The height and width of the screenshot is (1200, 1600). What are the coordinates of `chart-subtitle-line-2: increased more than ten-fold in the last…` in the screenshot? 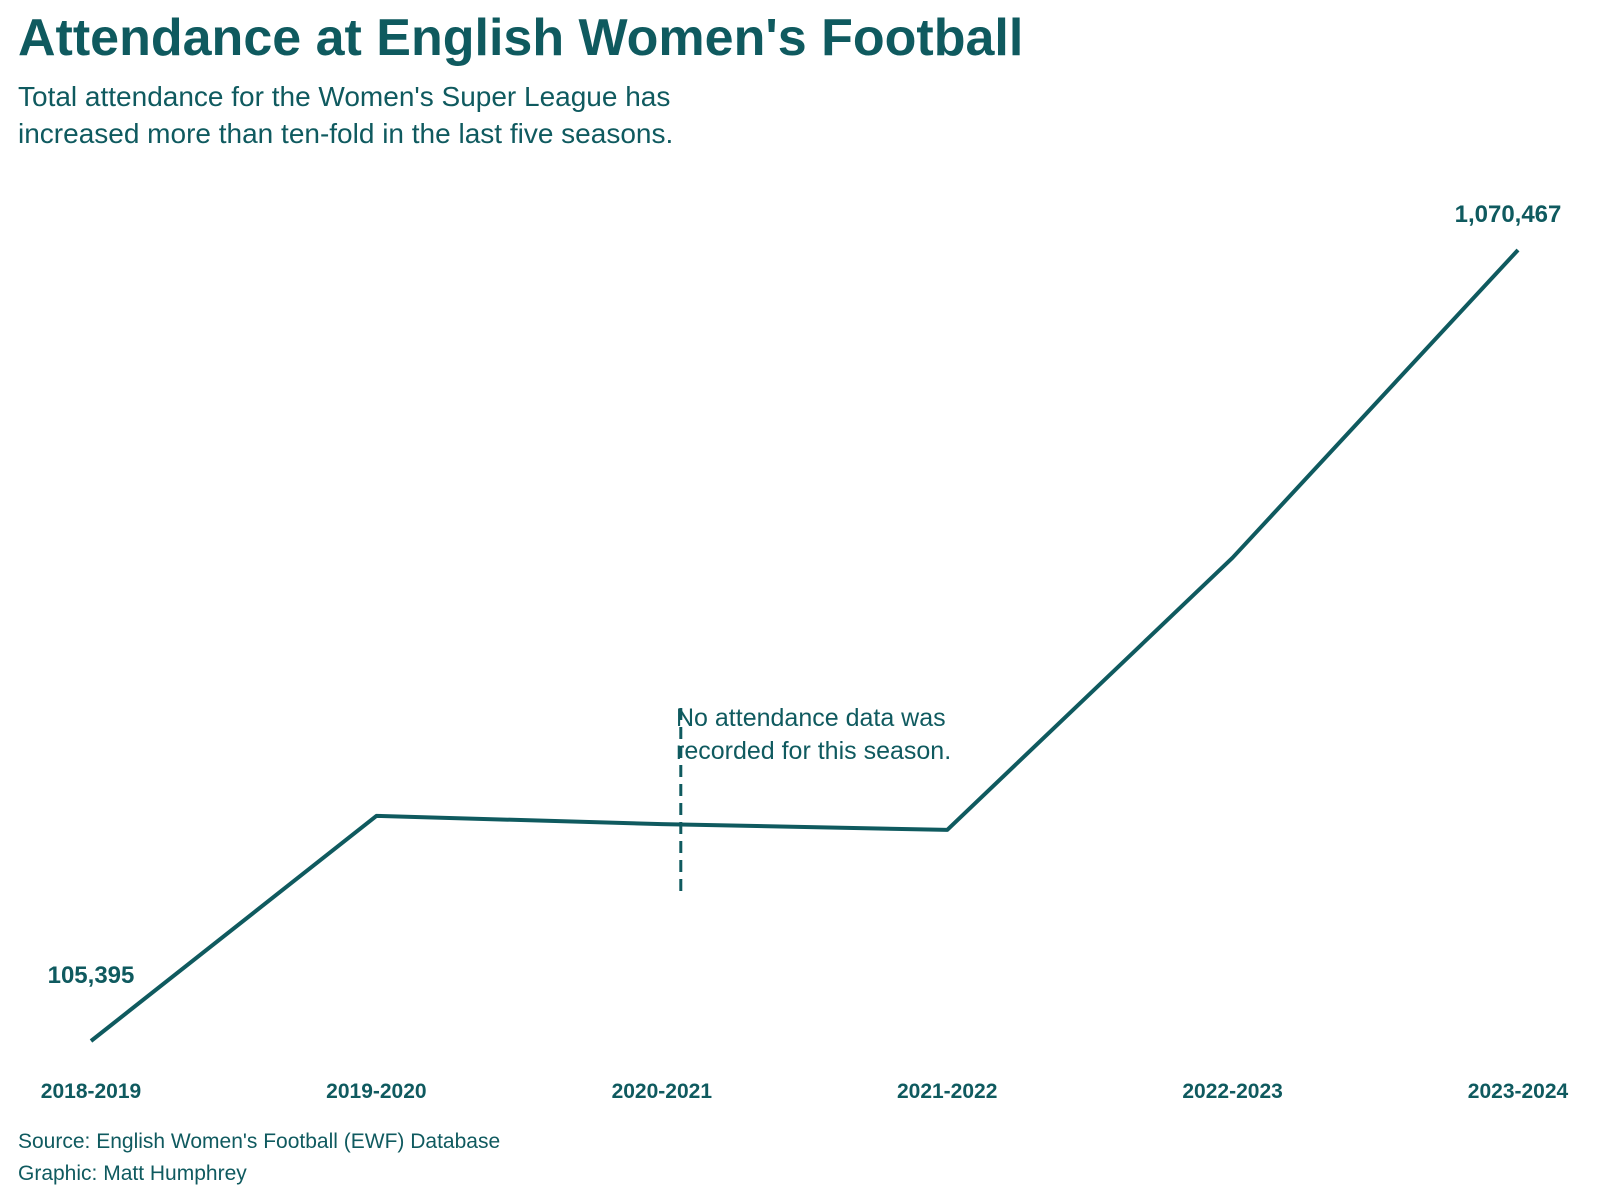 It's located at (345, 133).